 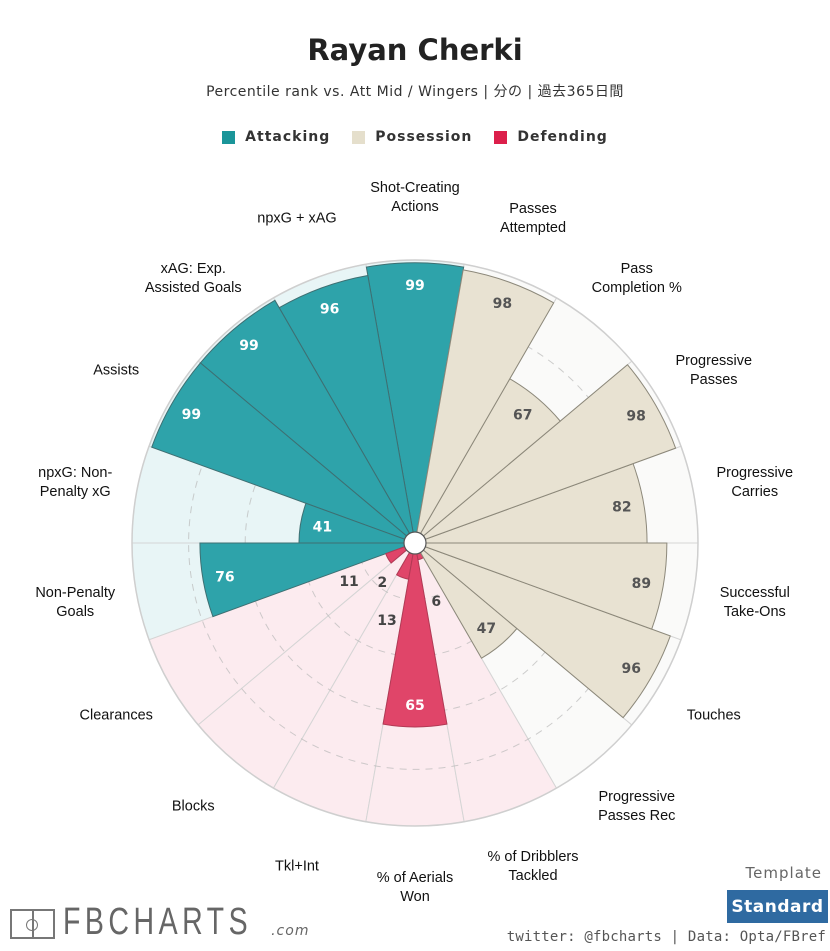 What do you see at coordinates (415, 50) in the screenshot?
I see `chart-title: Rayan Cherki` at bounding box center [415, 50].